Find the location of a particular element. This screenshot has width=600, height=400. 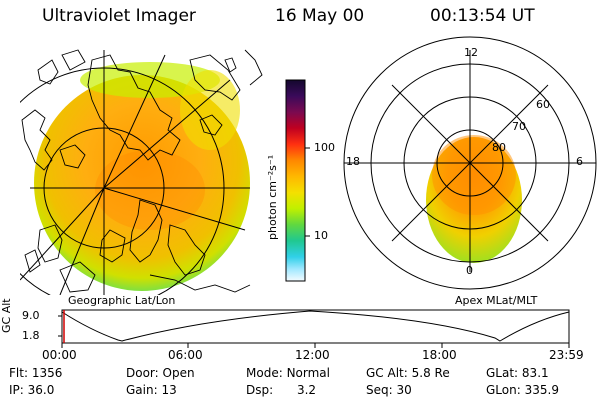

status-ip: IP: 36.0 is located at coordinates (32, 390).